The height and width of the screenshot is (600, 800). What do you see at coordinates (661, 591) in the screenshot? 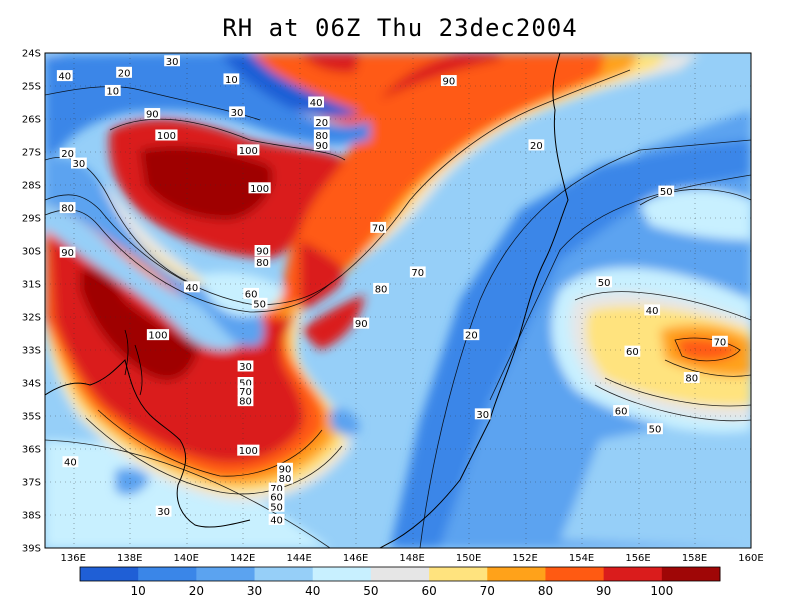
I see `colorbar-label: 100` at bounding box center [661, 591].